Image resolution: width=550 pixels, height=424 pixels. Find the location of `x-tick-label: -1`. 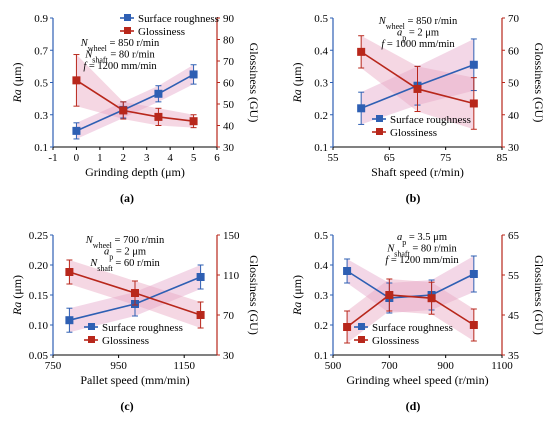

x-tick-label: -1 is located at coordinates (52, 158).